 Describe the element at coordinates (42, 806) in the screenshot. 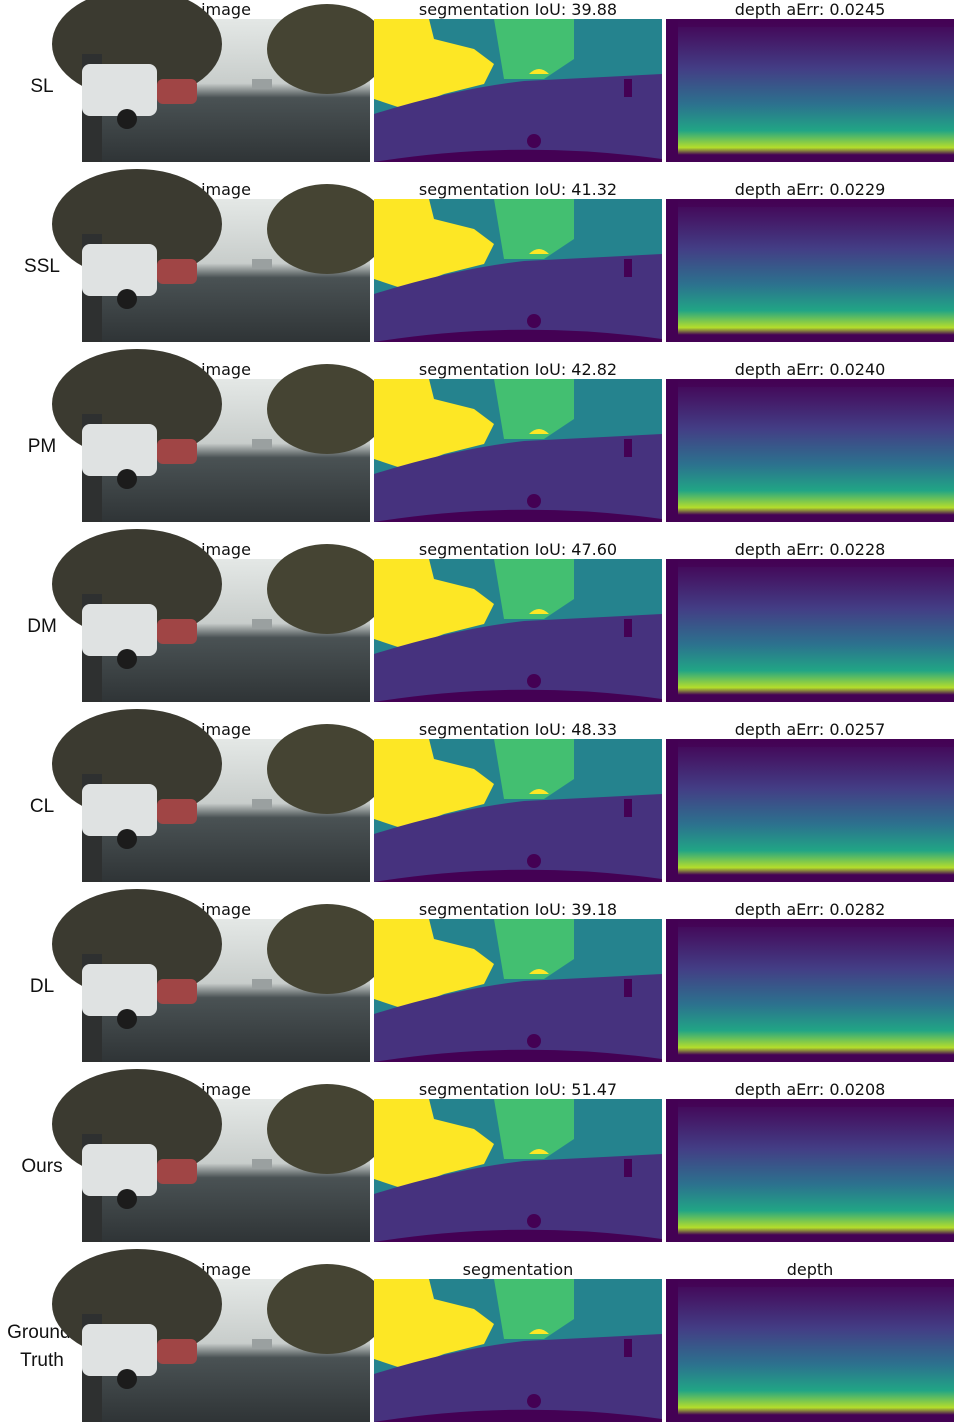

I see `row-label: CL` at that location.